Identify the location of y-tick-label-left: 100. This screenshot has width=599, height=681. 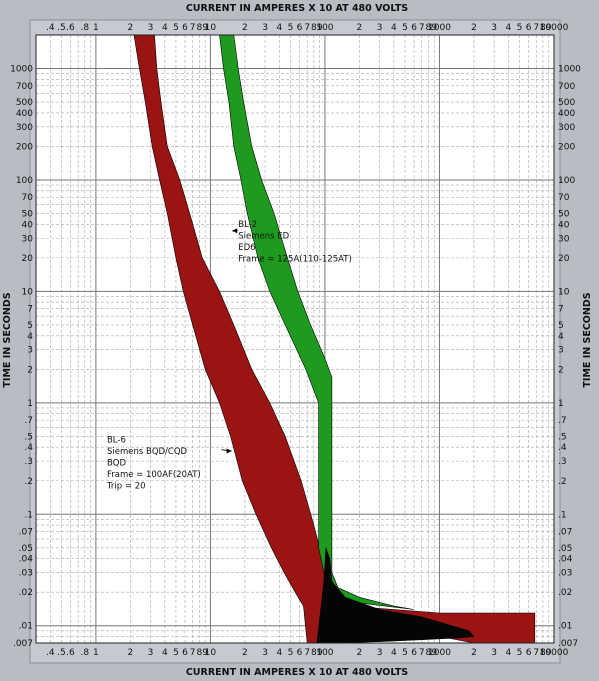
(24, 181).